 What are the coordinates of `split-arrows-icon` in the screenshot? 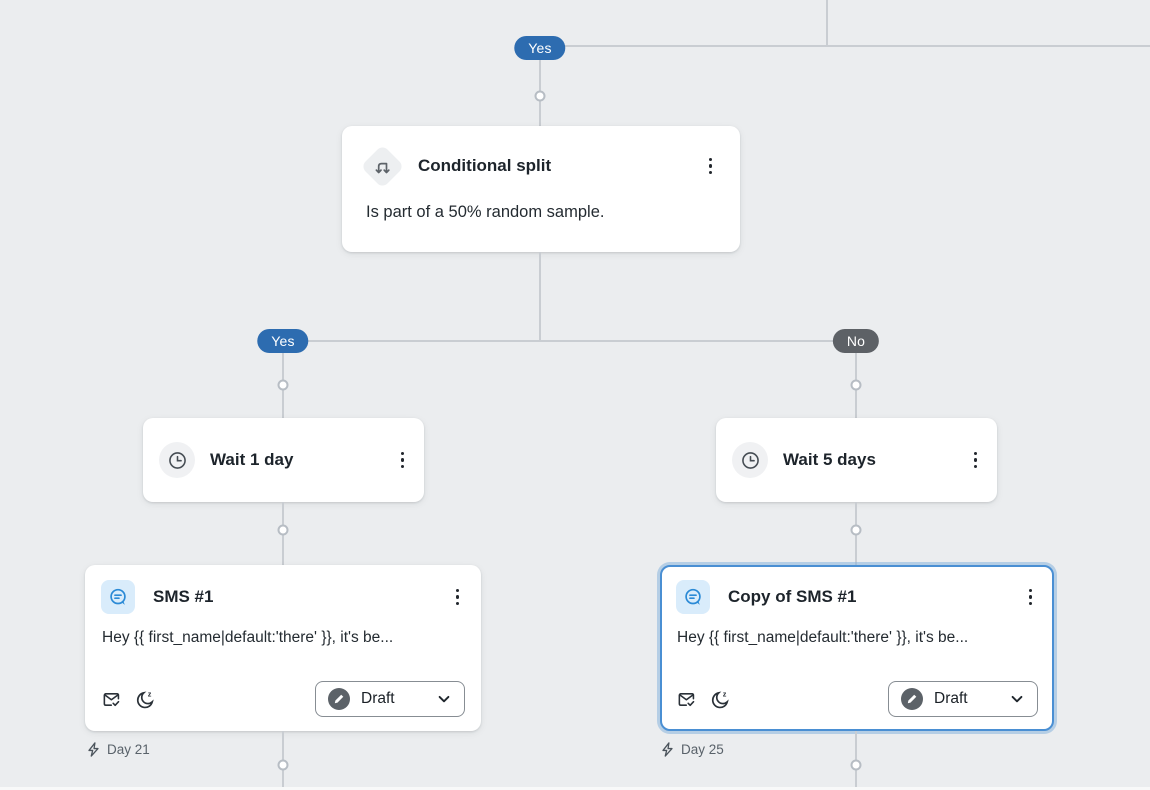 It's located at (382, 167).